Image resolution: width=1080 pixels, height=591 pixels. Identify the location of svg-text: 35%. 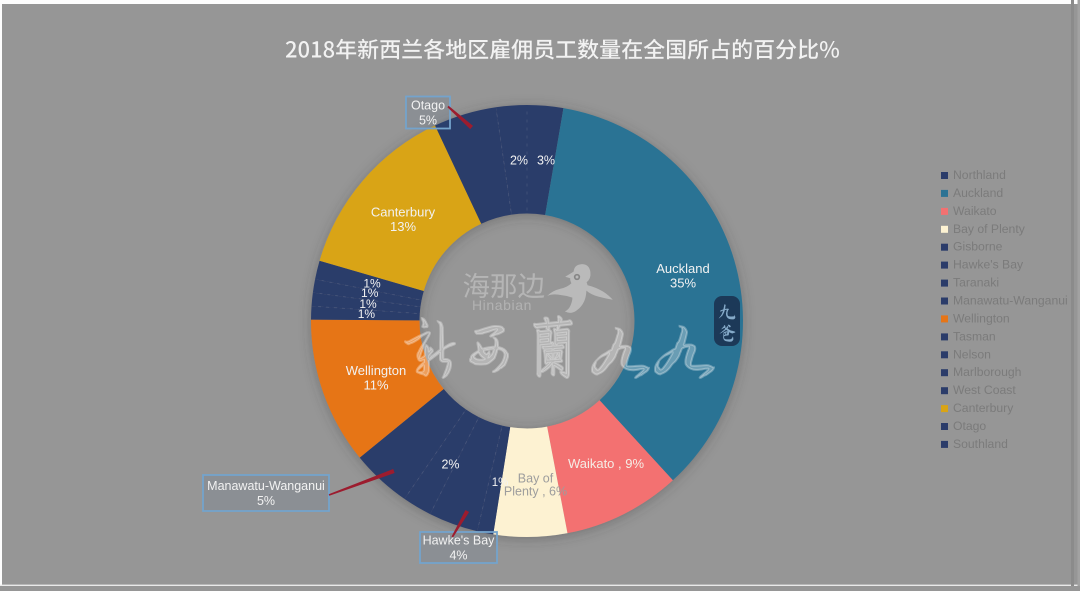
(683, 283).